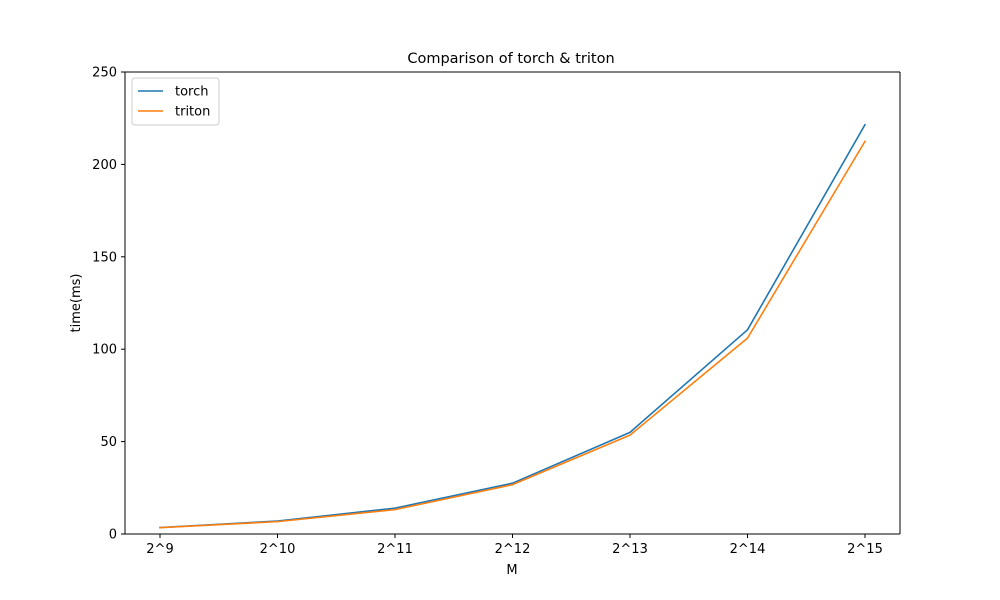 The height and width of the screenshot is (600, 1000). Describe the element at coordinates (511, 570) in the screenshot. I see `x-axis-label: M` at that location.